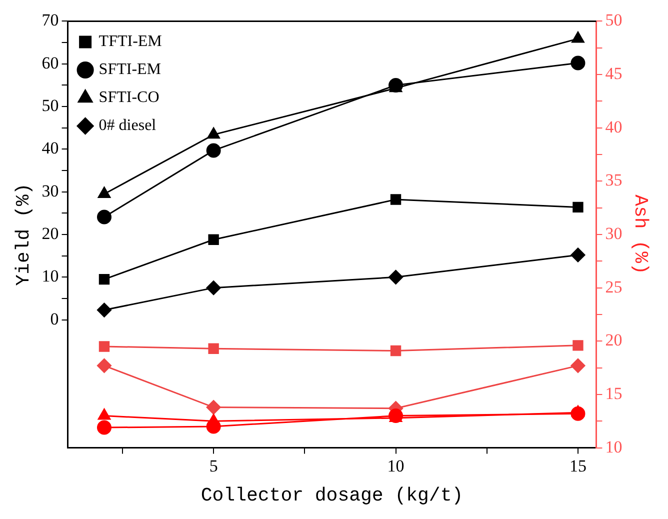 The image size is (668, 519). Describe the element at coordinates (54, 318) in the screenshot. I see `y-tick-label: 0` at that location.